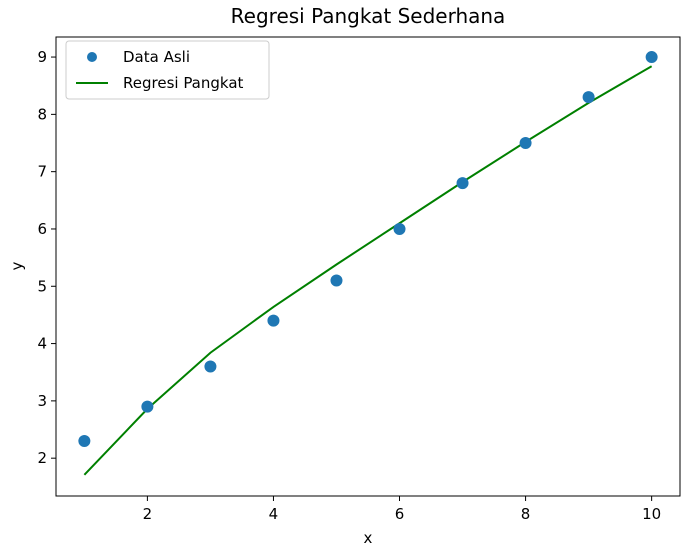 The image size is (688, 545). What do you see at coordinates (92, 57) in the screenshot?
I see `legend-marker-data-asli` at bounding box center [92, 57].